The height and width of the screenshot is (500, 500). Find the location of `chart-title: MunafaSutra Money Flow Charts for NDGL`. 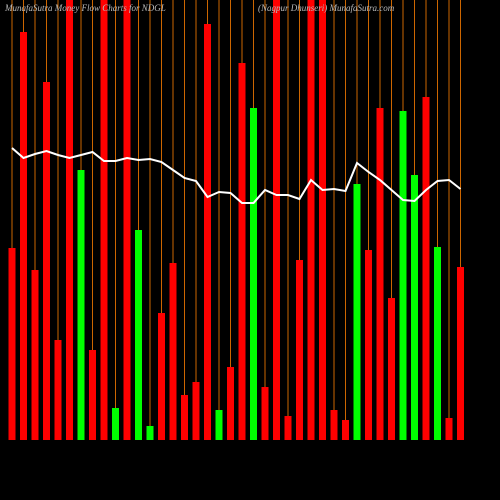

chart-title: MunafaSutra Money Flow Charts for NDGL is located at coordinates (85, 8).